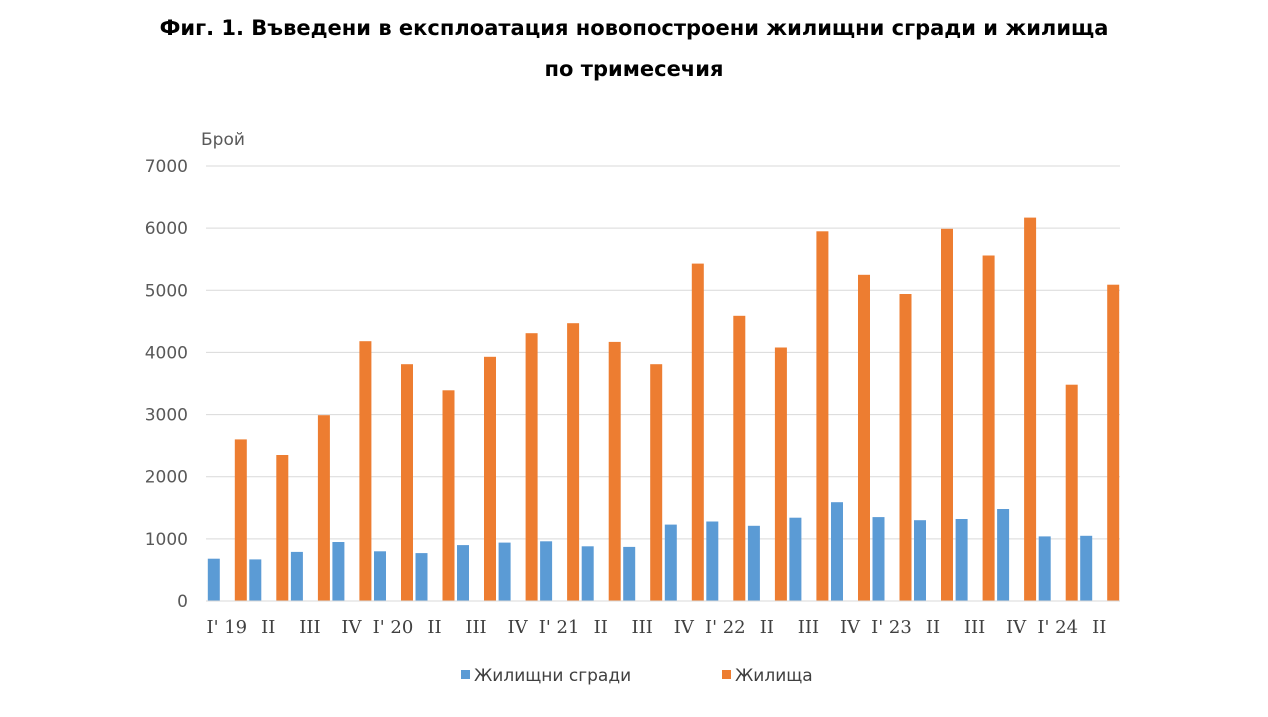 The image size is (1268, 717). I want to click on y-tick-label: 6000, so click(166, 229).